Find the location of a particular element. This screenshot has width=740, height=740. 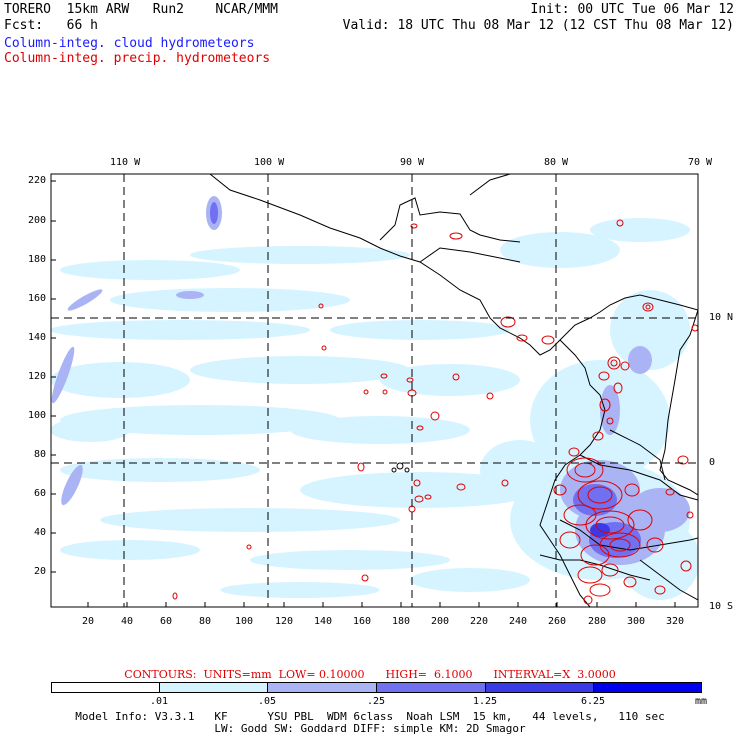

x-tick-label: 120 is located at coordinates (284, 621).